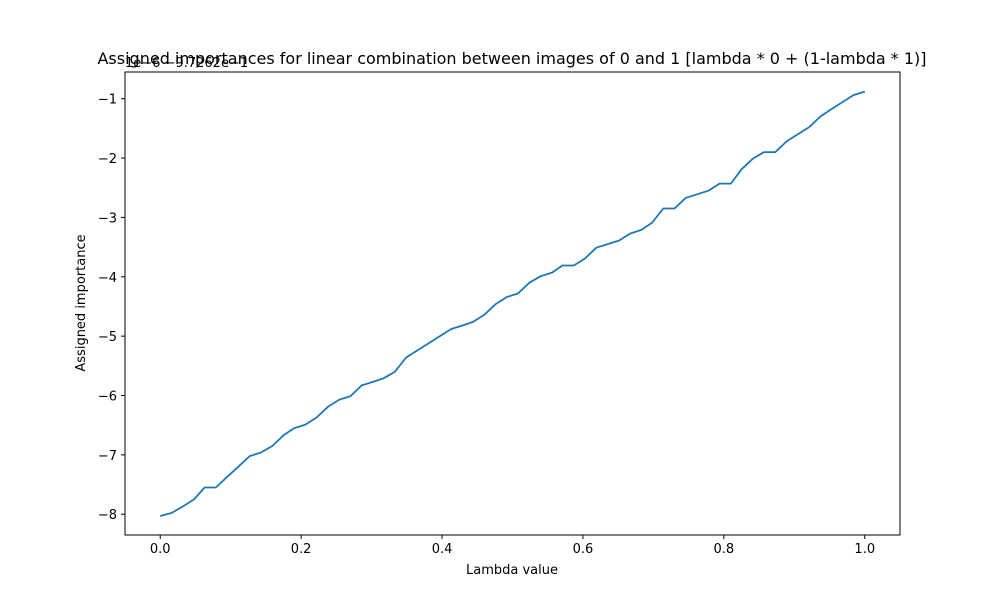 This screenshot has width=1000, height=600. What do you see at coordinates (107, 337) in the screenshot?
I see `y-tick-label: −5` at bounding box center [107, 337].